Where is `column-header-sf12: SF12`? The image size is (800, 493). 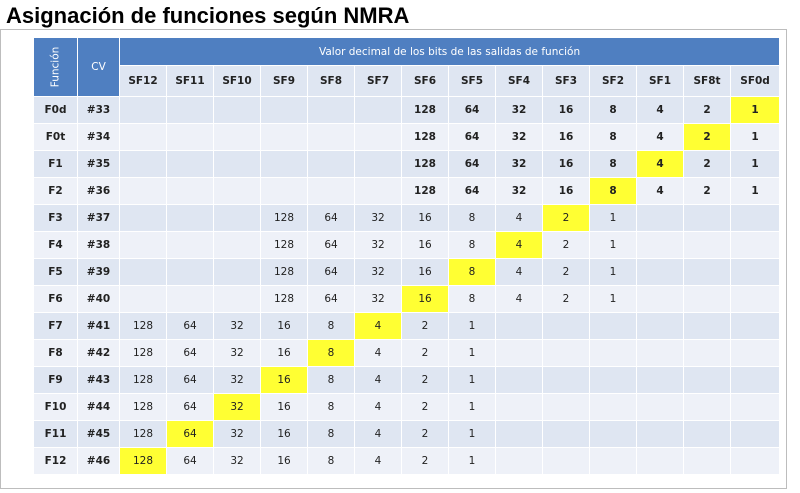
column-header-sf12: SF12 is located at coordinates (143, 81).